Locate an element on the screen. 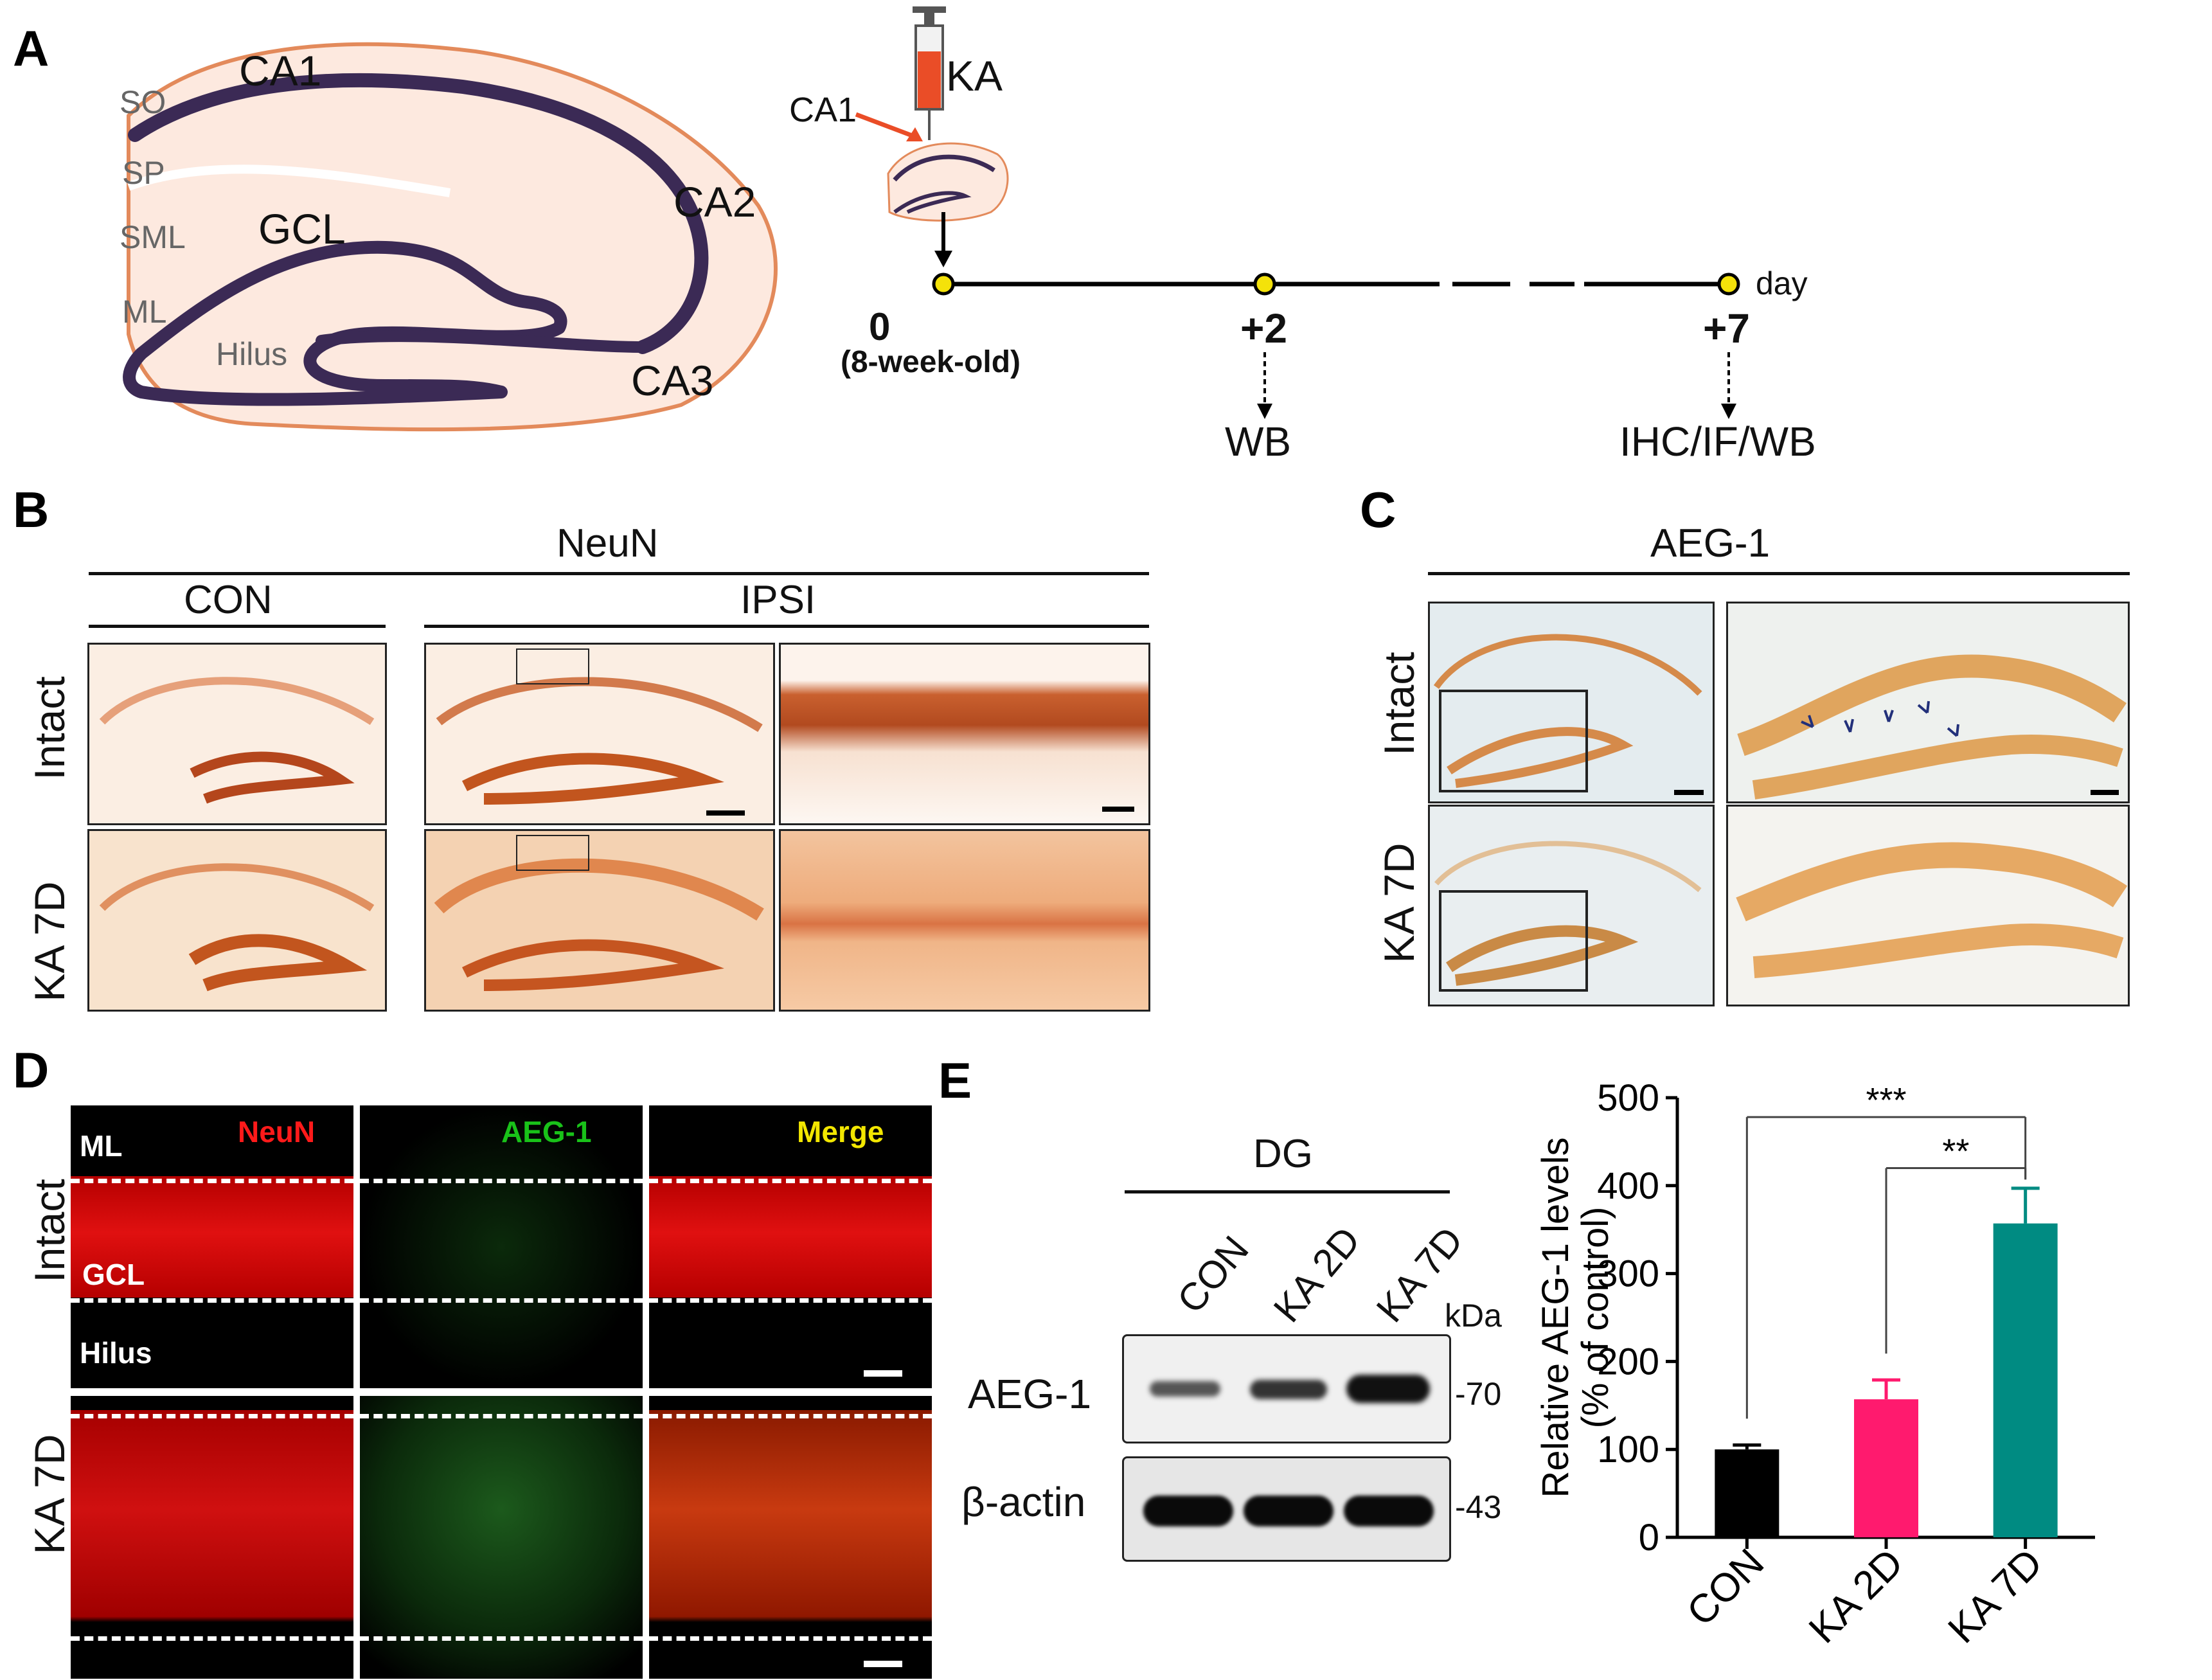  neun-con-intact-image is located at coordinates (237, 734).